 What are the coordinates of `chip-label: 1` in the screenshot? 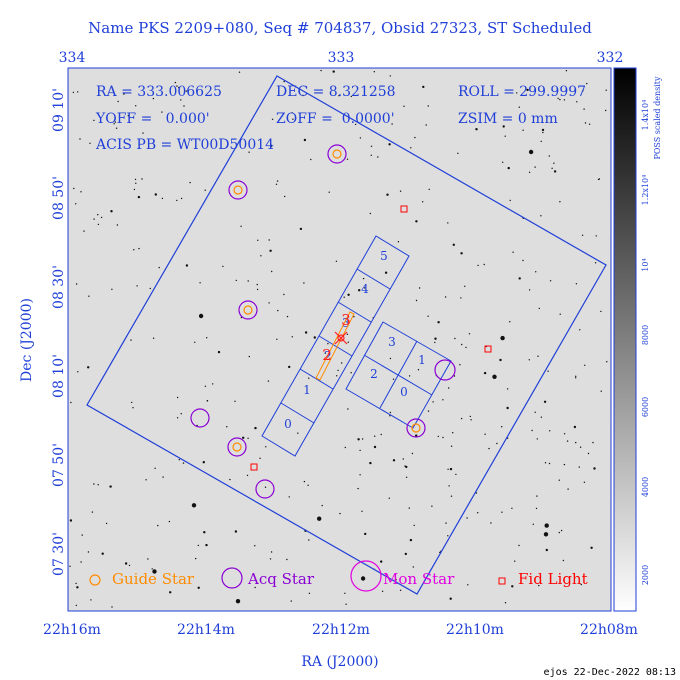 It's located at (307, 390).